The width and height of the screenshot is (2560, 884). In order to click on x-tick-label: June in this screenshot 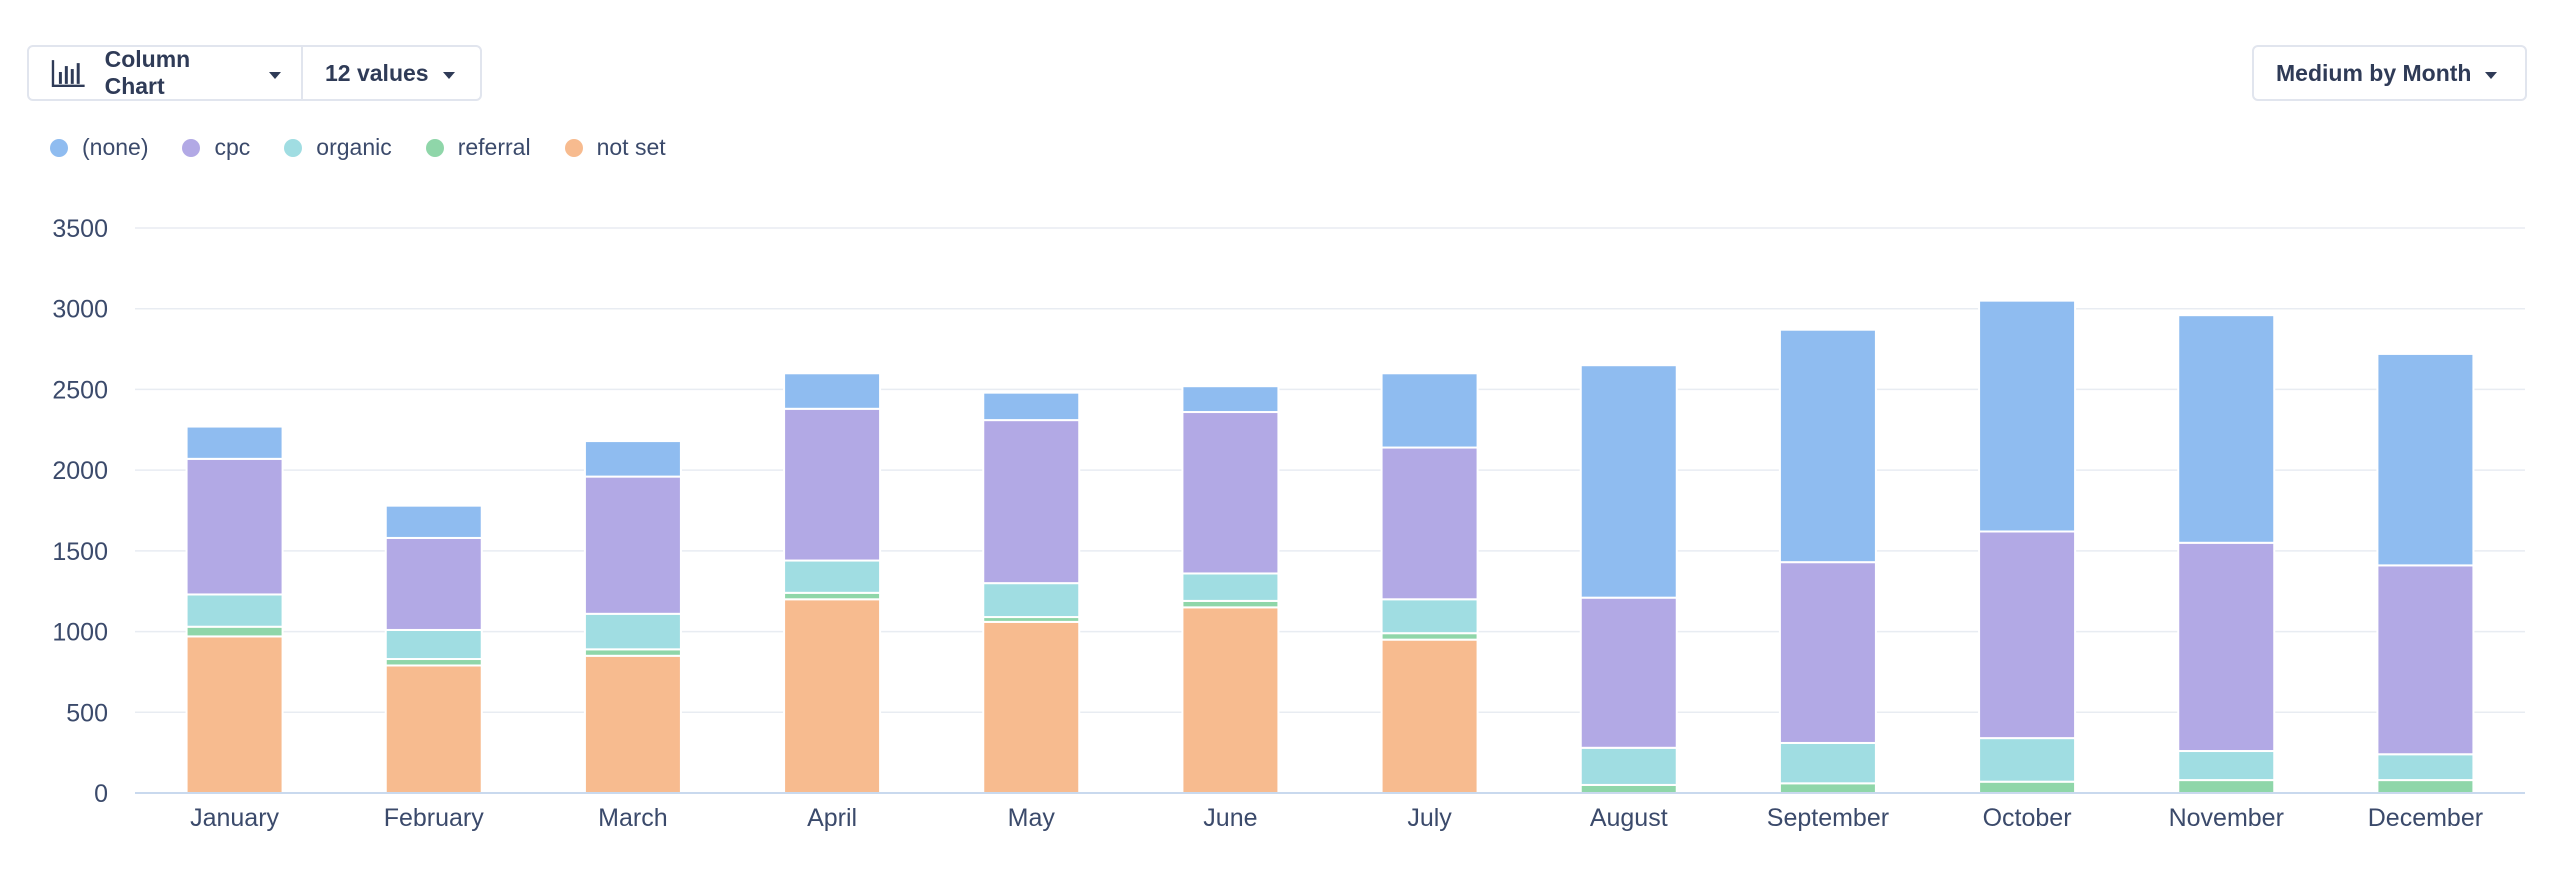, I will do `click(1230, 818)`.